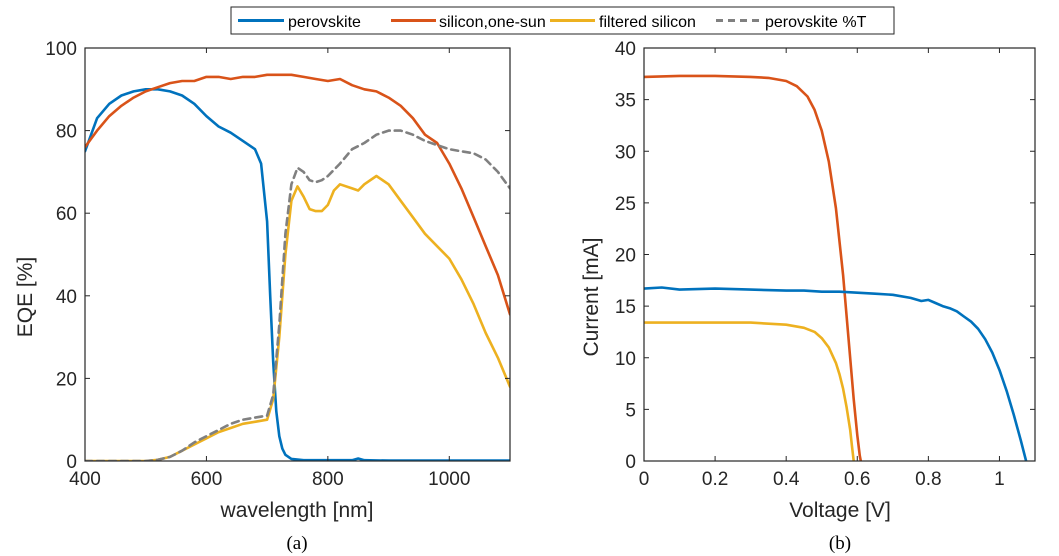  I want to click on plot-a-ytick-label: 60, so click(66, 214).